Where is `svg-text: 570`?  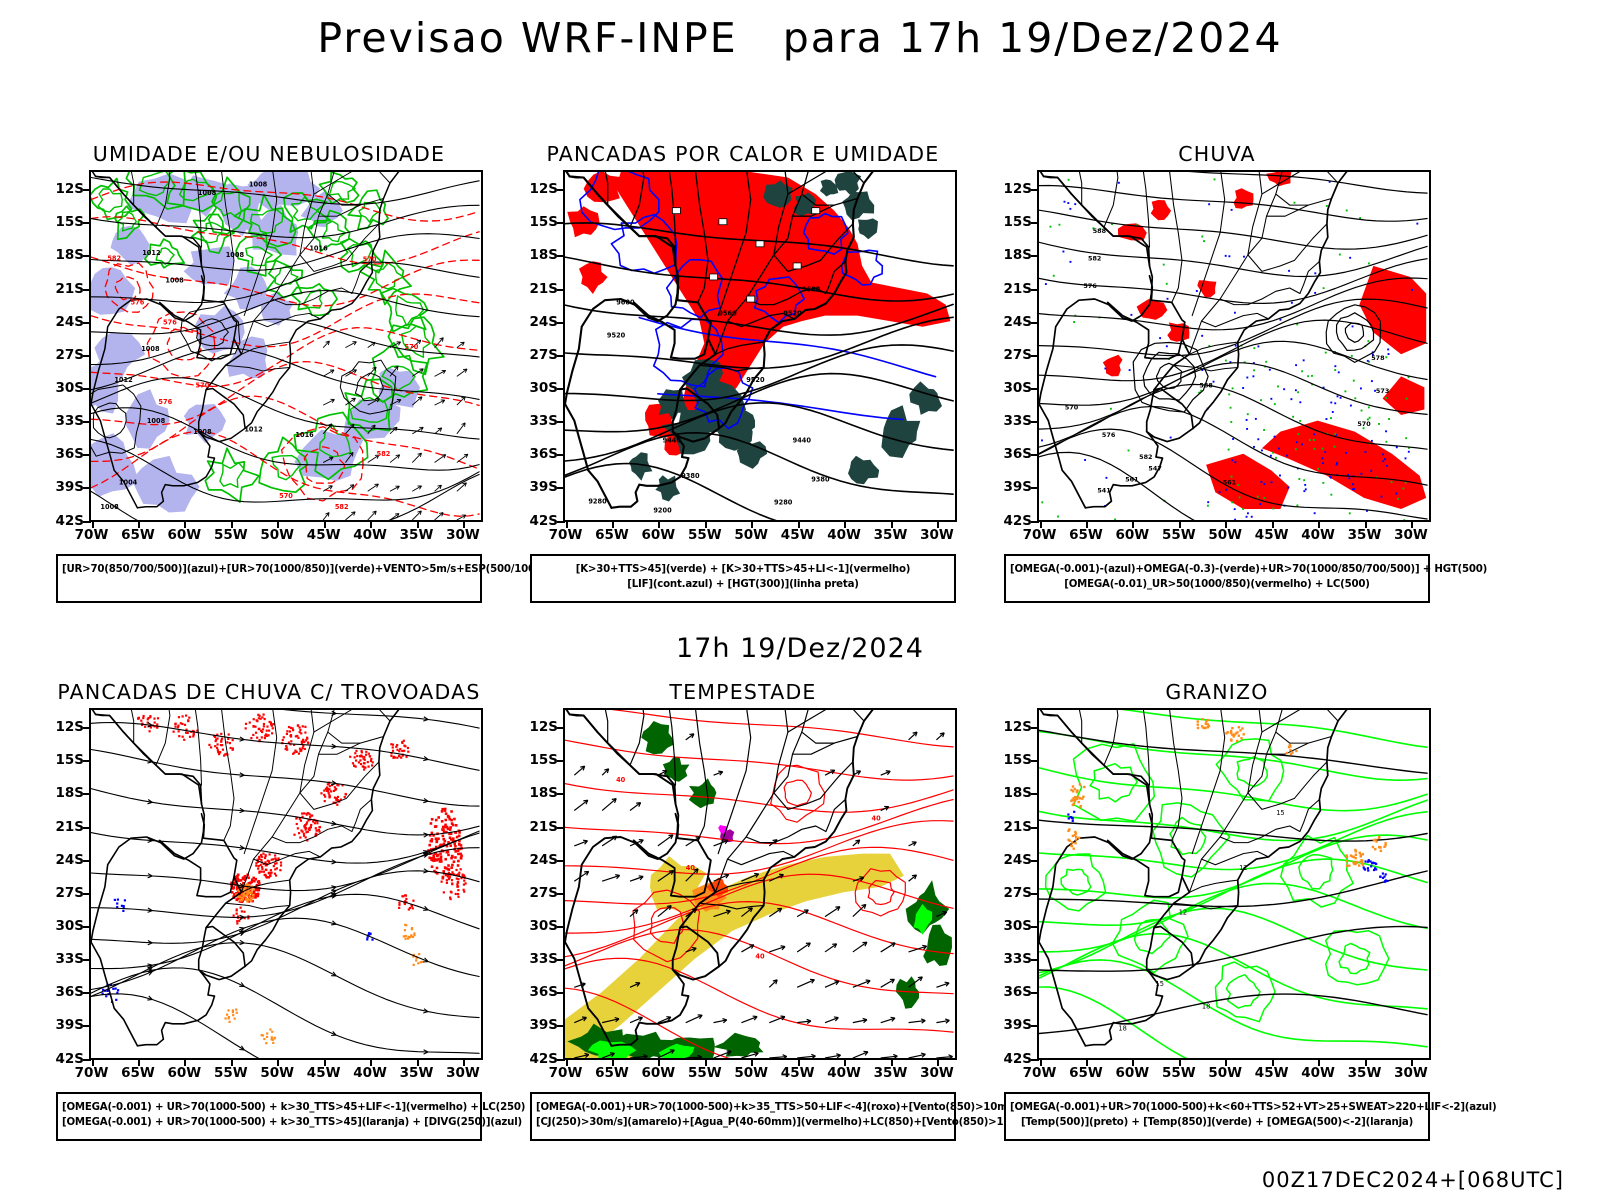
svg-text: 570 is located at coordinates (1072, 408).